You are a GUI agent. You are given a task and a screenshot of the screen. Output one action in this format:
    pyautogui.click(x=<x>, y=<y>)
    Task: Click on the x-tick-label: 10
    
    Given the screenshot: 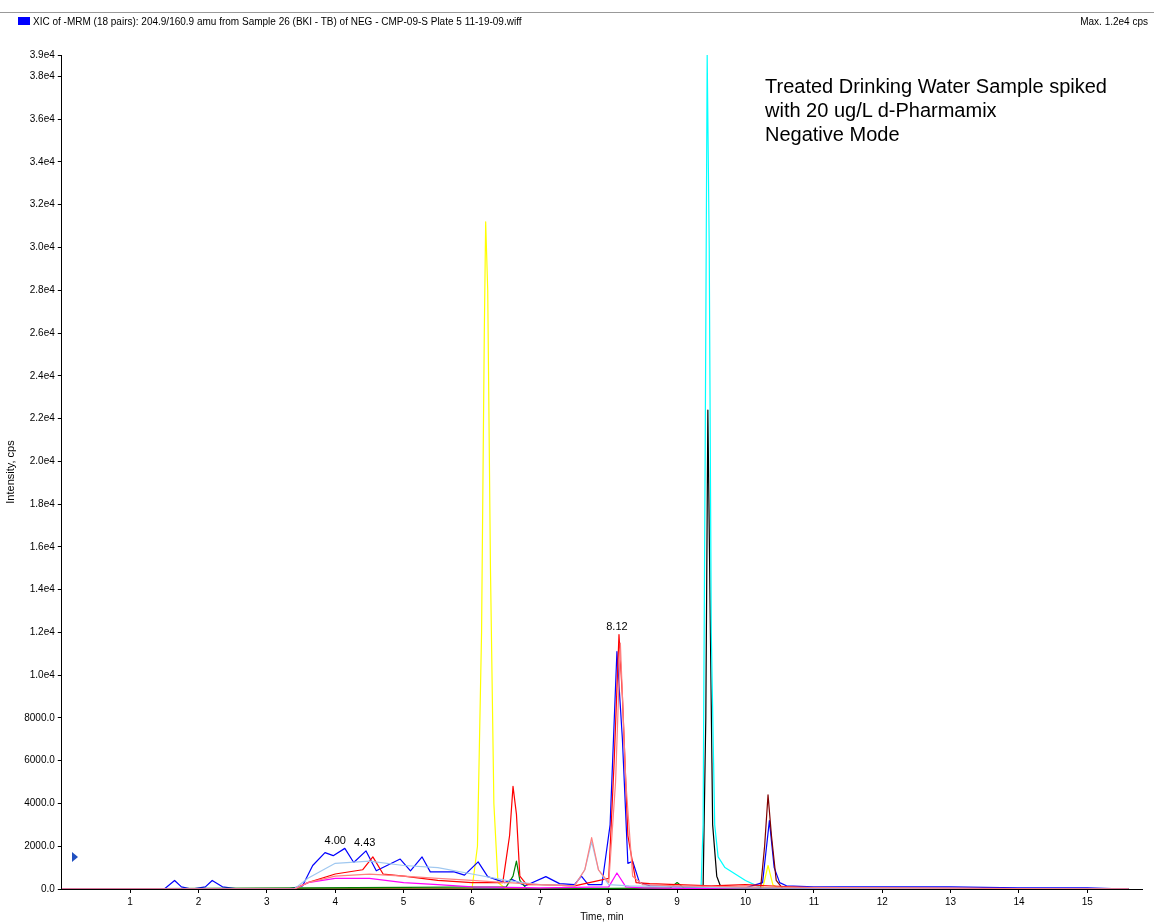 What is the action you would take?
    pyautogui.click(x=745, y=901)
    